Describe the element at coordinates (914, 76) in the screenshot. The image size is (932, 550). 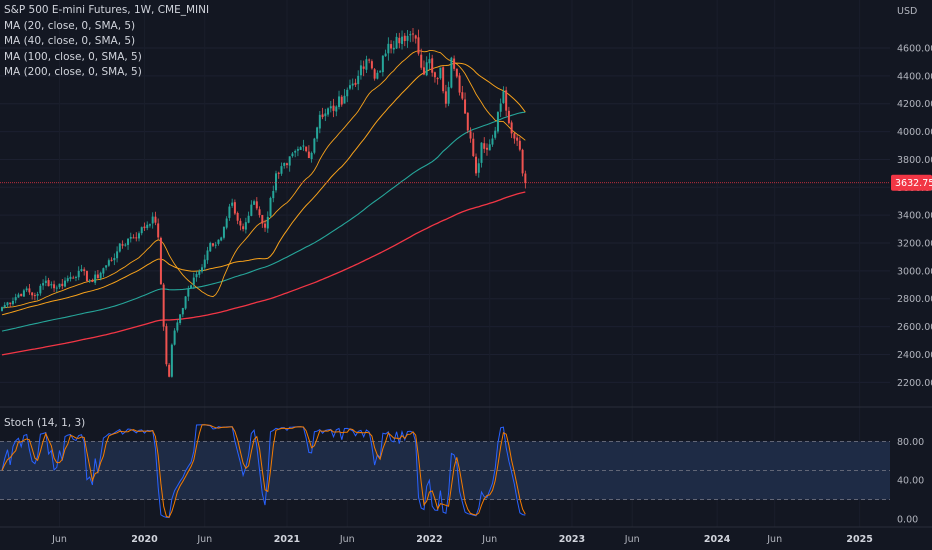
I see `price-tick-label: 4400.00` at that location.